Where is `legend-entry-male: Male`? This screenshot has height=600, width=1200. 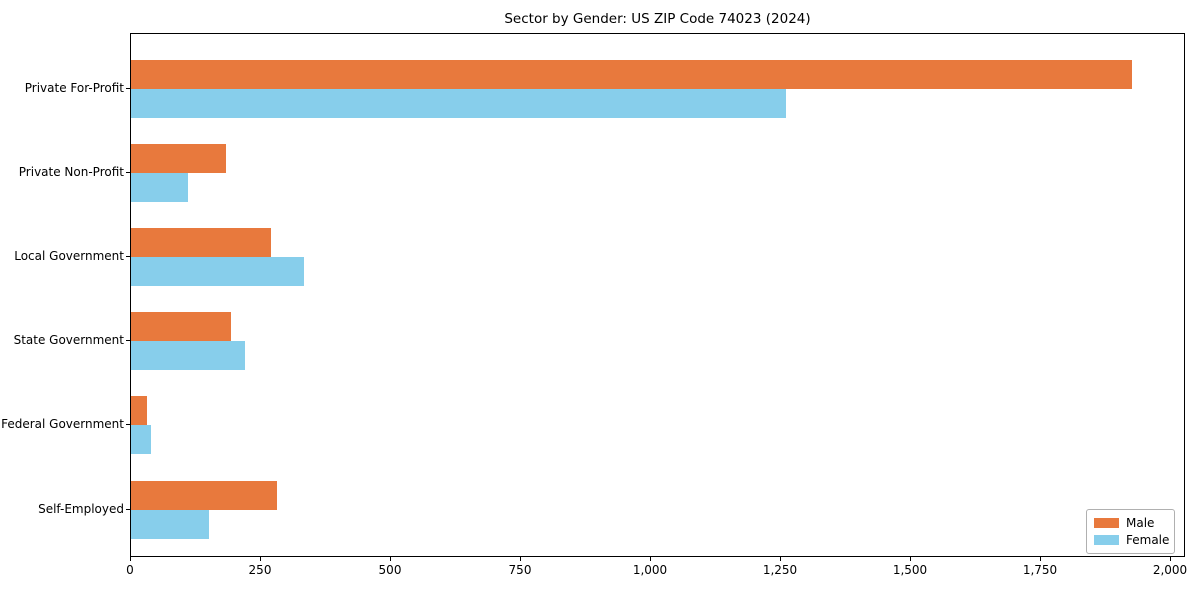
legend-entry-male: Male is located at coordinates (1130, 523).